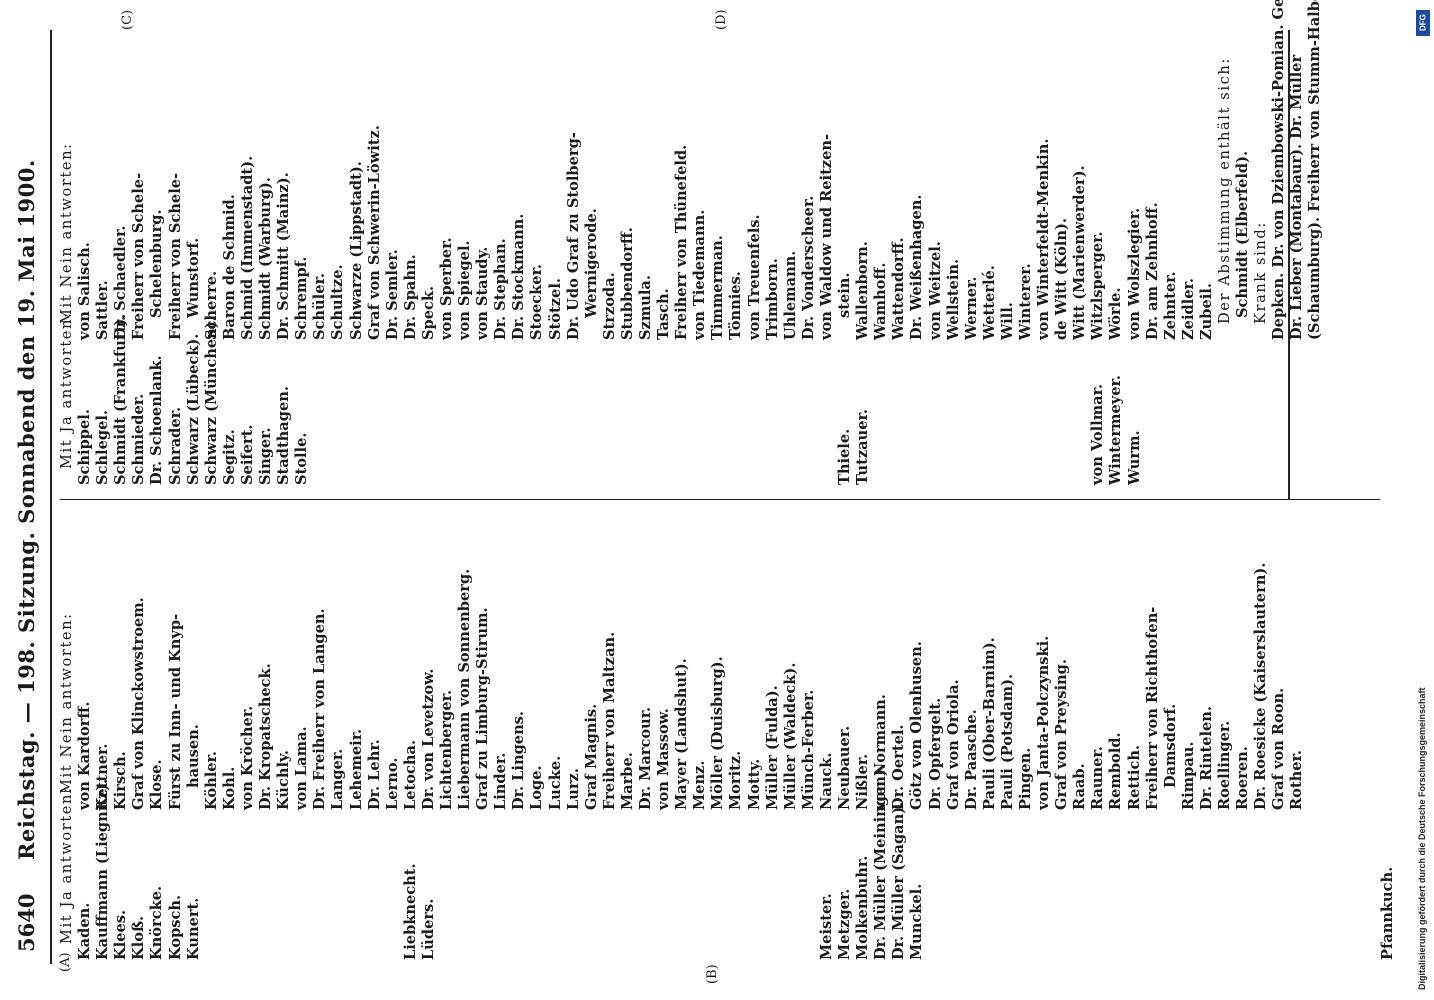 The image size is (1434, 1000). What do you see at coordinates (211, 305) in the screenshot?
I see `member-name: Scherre.` at bounding box center [211, 305].